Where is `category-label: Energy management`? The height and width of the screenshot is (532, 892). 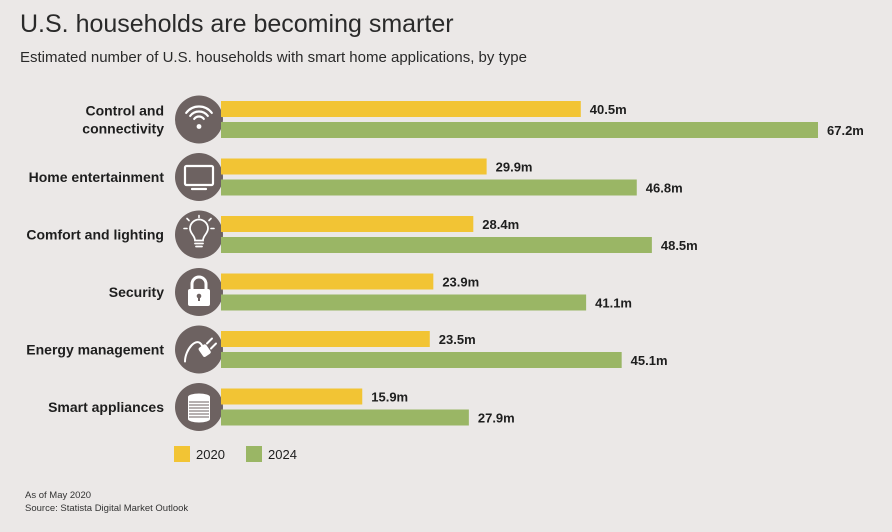 category-label: Energy management is located at coordinates (95, 350).